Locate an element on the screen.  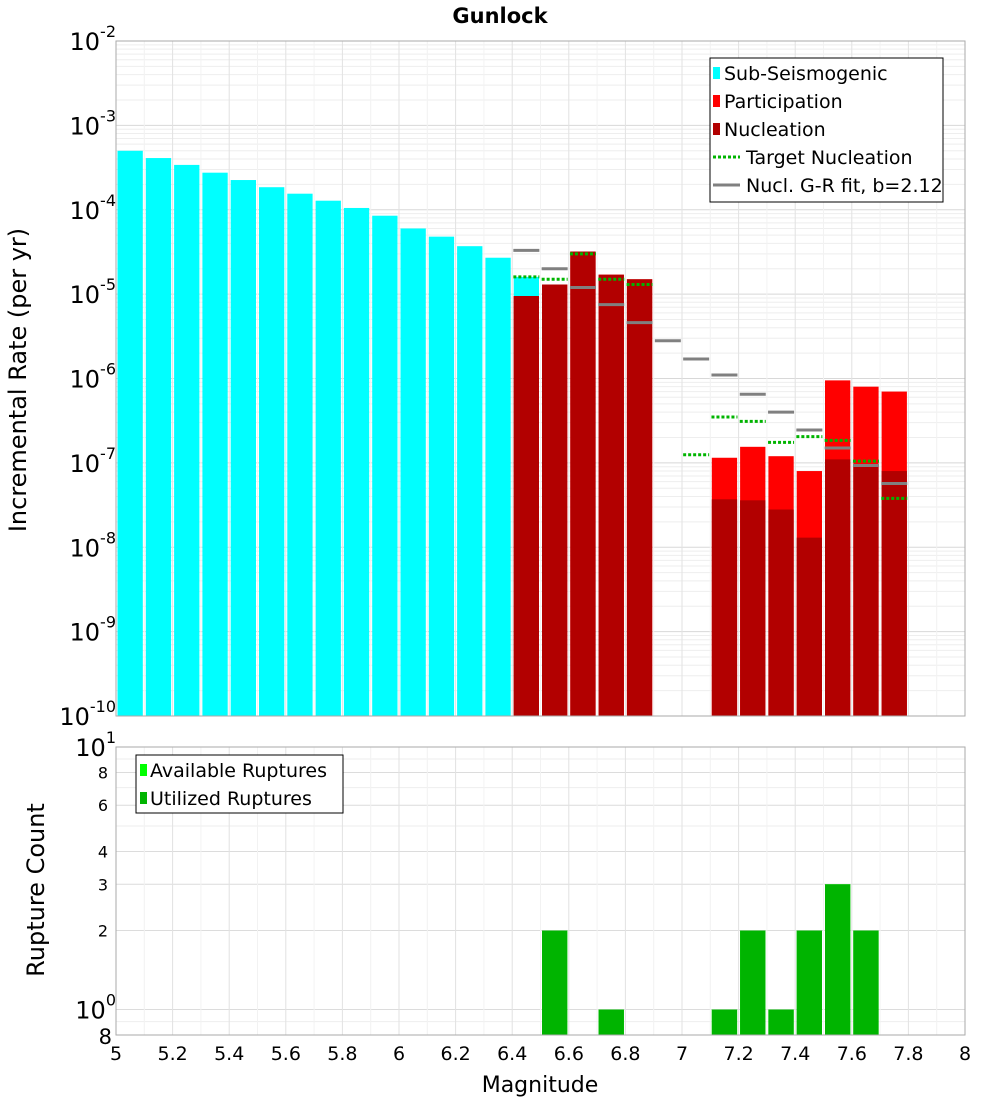
bottom-y-tick-label: 2 is located at coordinates (103, 931).